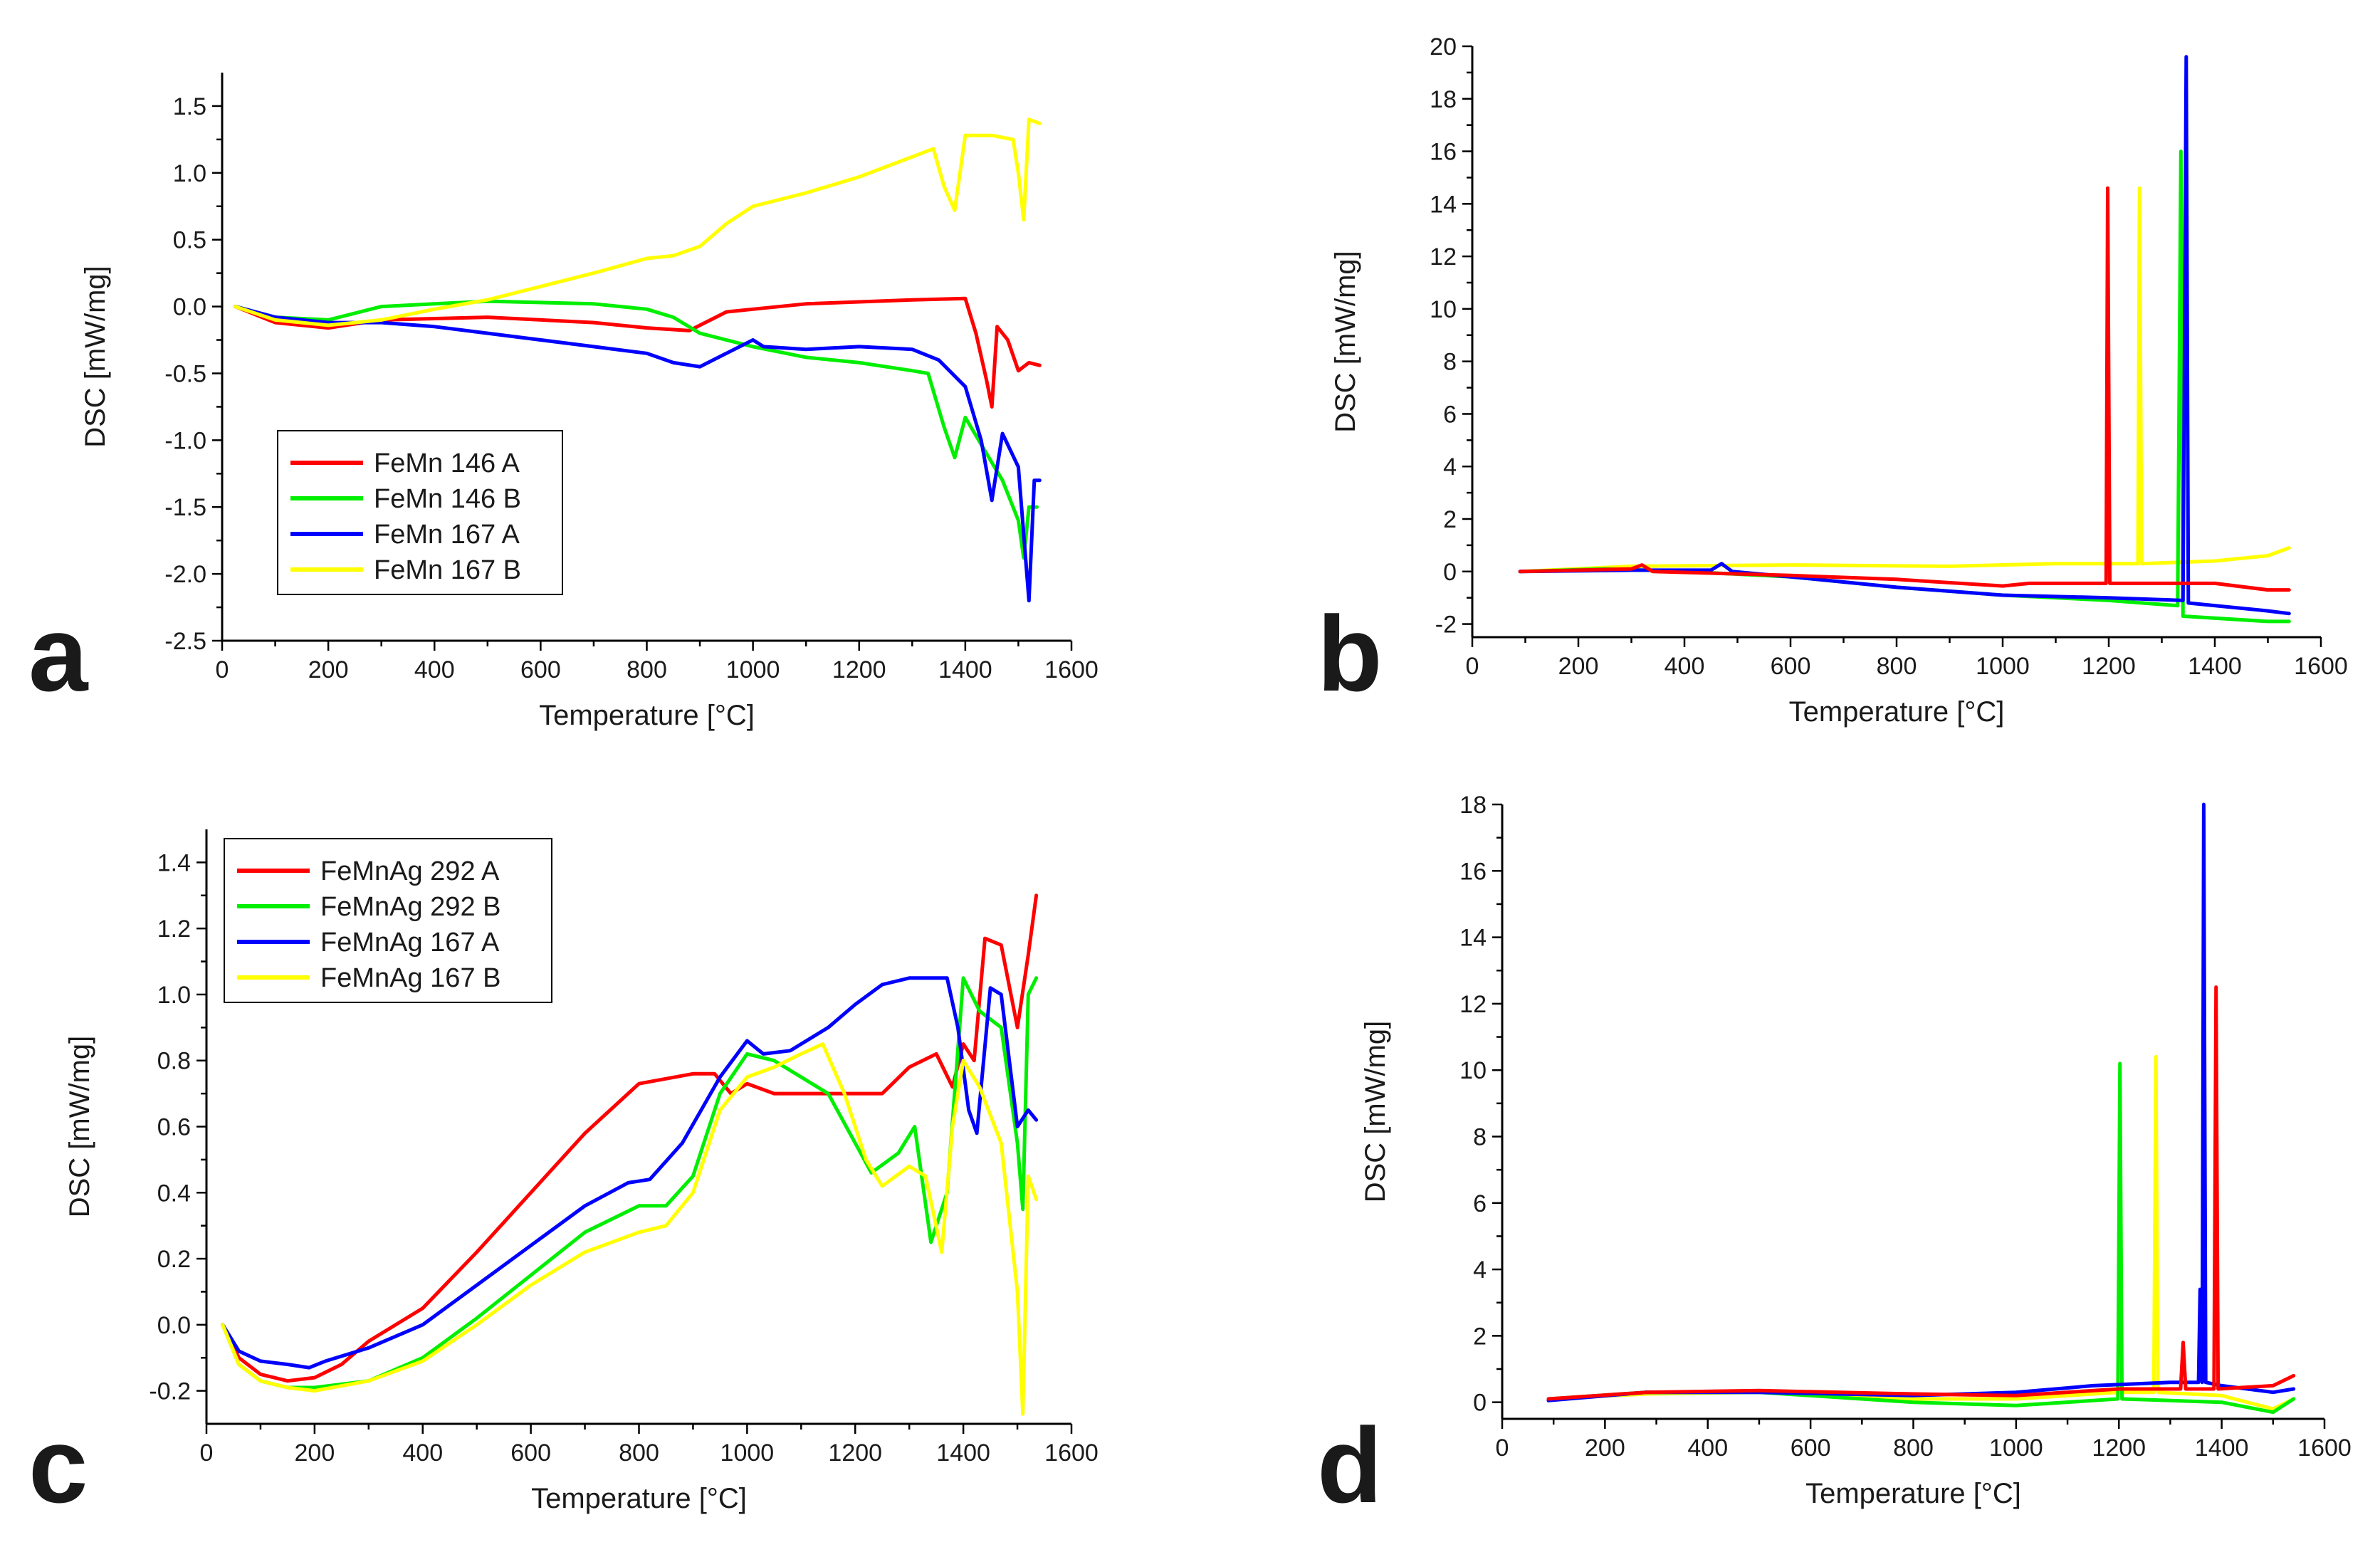 This screenshot has width=2380, height=1547. I want to click on series-line-femn-167-a, so click(638, 454).